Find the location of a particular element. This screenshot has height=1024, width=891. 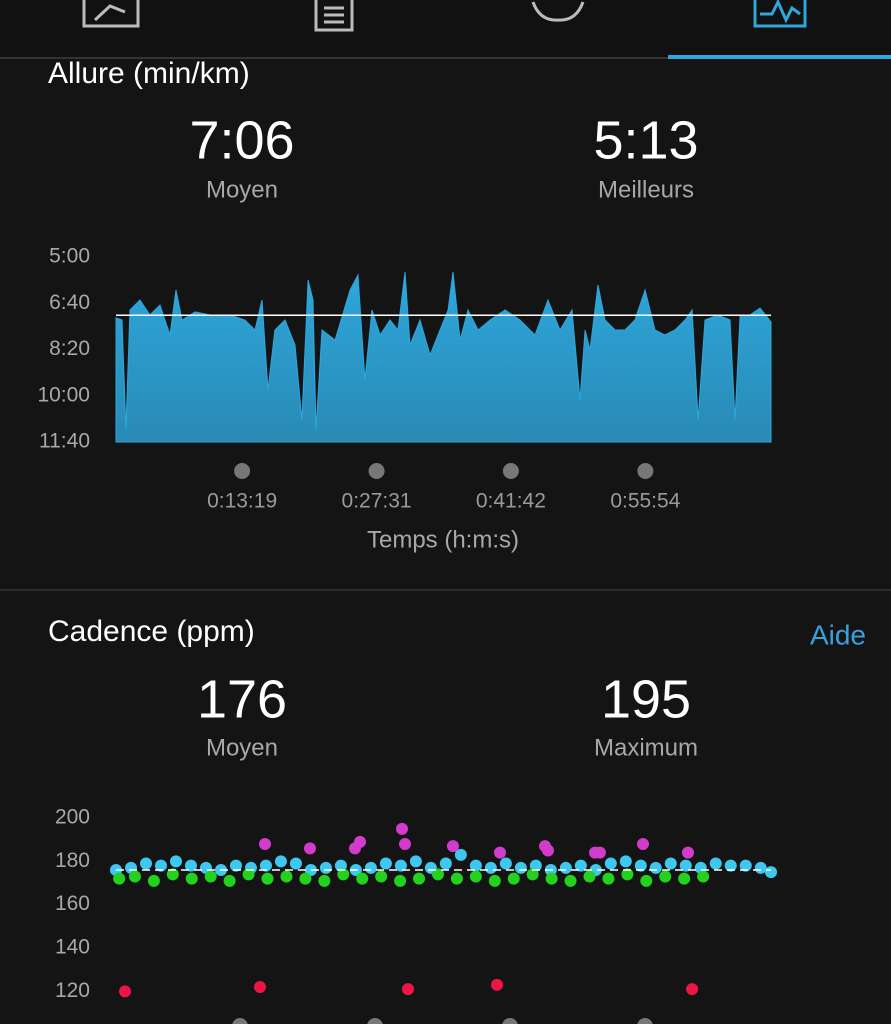

stat-value: 7:06 is located at coordinates (241, 140).